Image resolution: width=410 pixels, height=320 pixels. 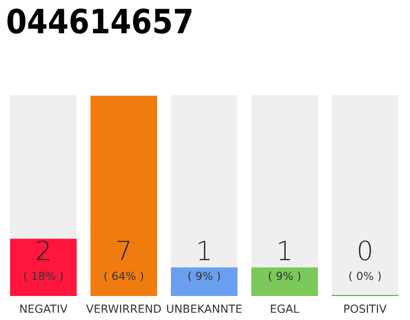 I want to click on annotation: ( 64% ), so click(x=124, y=277).